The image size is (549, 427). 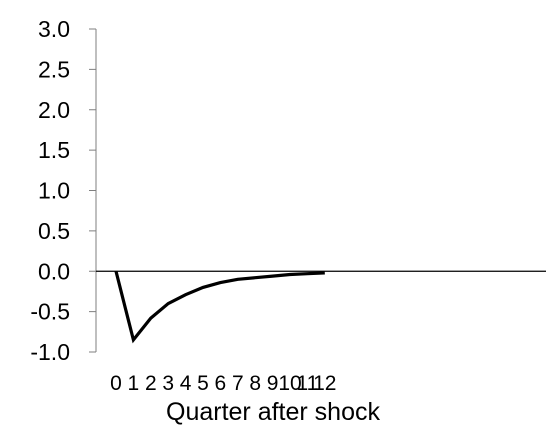 What do you see at coordinates (238, 383) in the screenshot?
I see `x-tick-label: 7` at bounding box center [238, 383].